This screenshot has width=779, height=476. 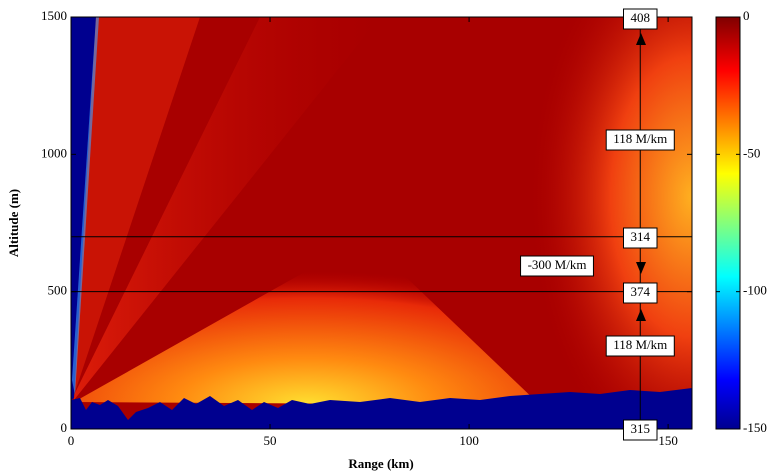 What do you see at coordinates (380, 463) in the screenshot?
I see `x-axis-title: Range (km)` at bounding box center [380, 463].